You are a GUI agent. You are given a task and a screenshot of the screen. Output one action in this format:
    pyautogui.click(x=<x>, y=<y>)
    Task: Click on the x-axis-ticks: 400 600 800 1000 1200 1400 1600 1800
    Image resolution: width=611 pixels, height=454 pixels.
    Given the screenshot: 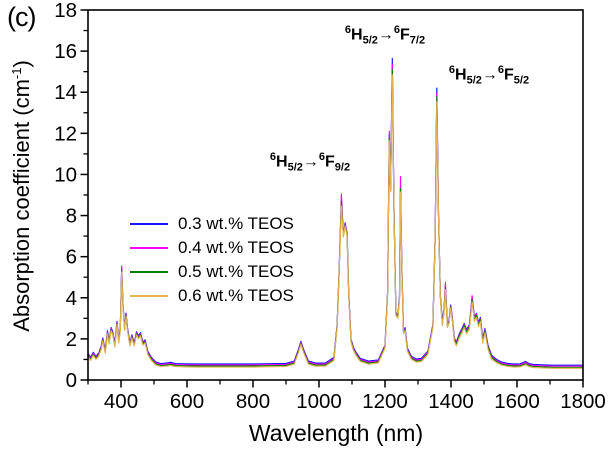 What is the action you would take?
    pyautogui.click(x=346, y=396)
    